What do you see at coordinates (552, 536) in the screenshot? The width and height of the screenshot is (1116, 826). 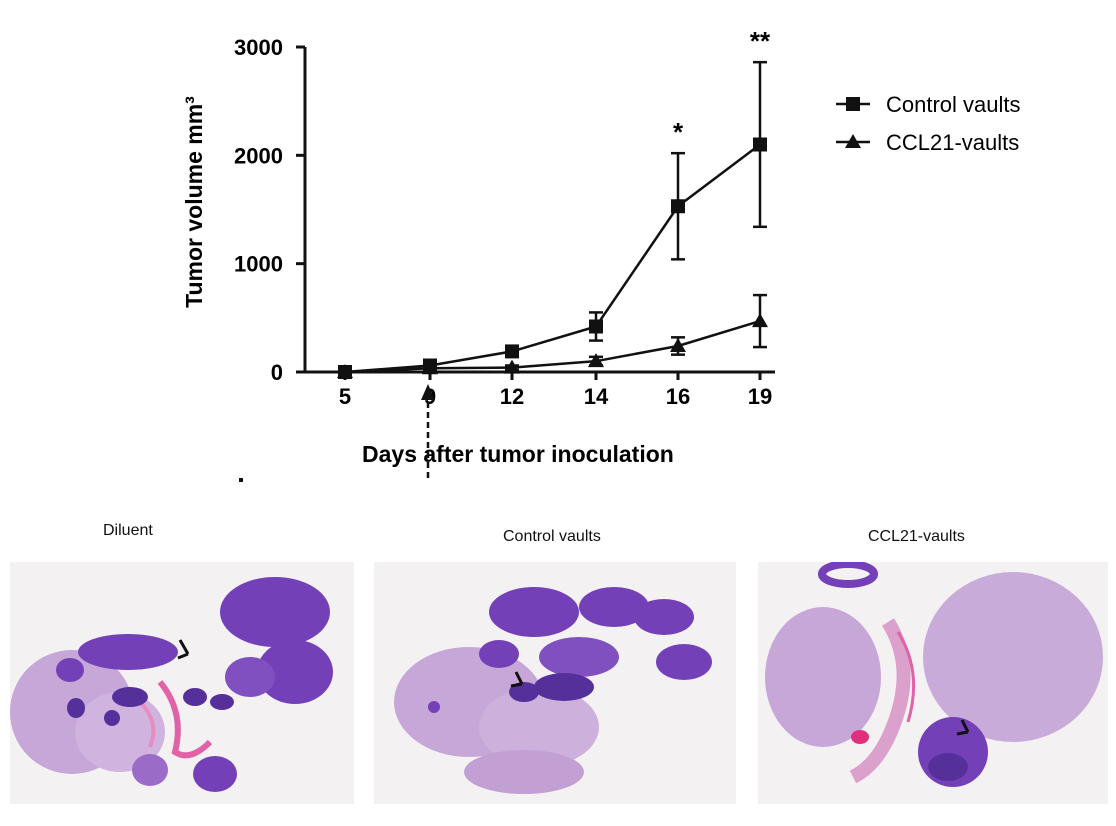 I see `panel-label-control-vaults: Control vaults` at bounding box center [552, 536].